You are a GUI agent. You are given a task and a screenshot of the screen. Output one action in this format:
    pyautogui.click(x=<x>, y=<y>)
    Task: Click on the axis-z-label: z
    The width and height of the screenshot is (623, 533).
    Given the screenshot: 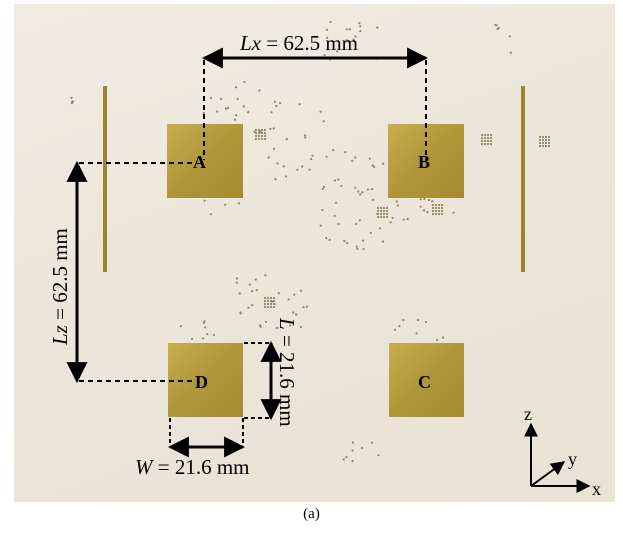 What is the action you would take?
    pyautogui.click(x=528, y=414)
    